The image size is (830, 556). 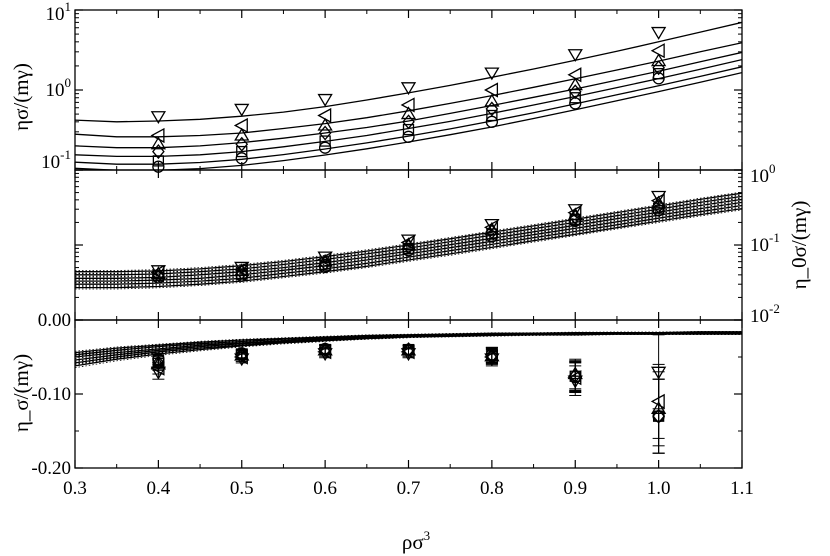 I want to click on bottom-fit-curve, so click(x=408, y=342).